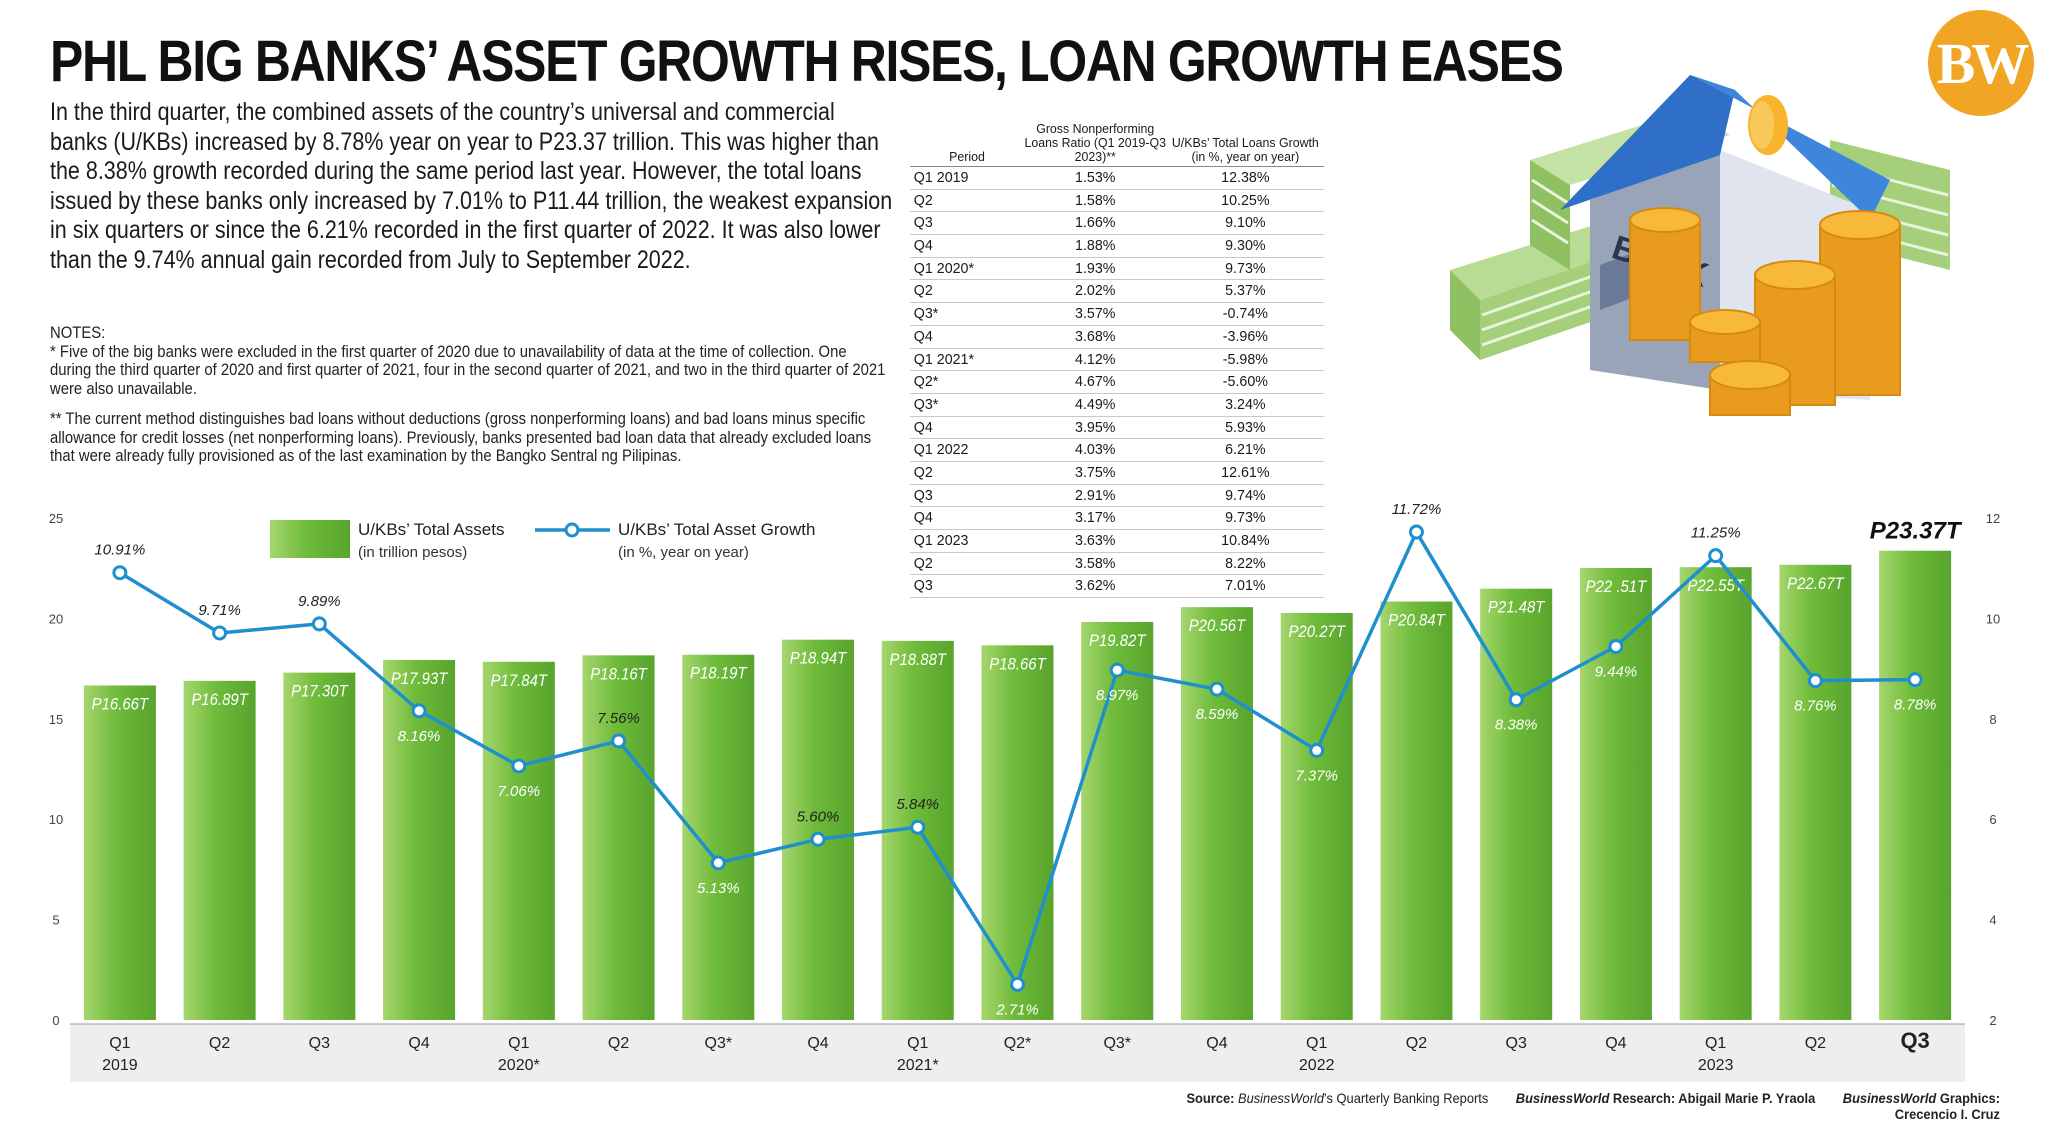  Describe the element at coordinates (1095, 314) in the screenshot. I see `table-cell-npl: 3.57%` at that location.